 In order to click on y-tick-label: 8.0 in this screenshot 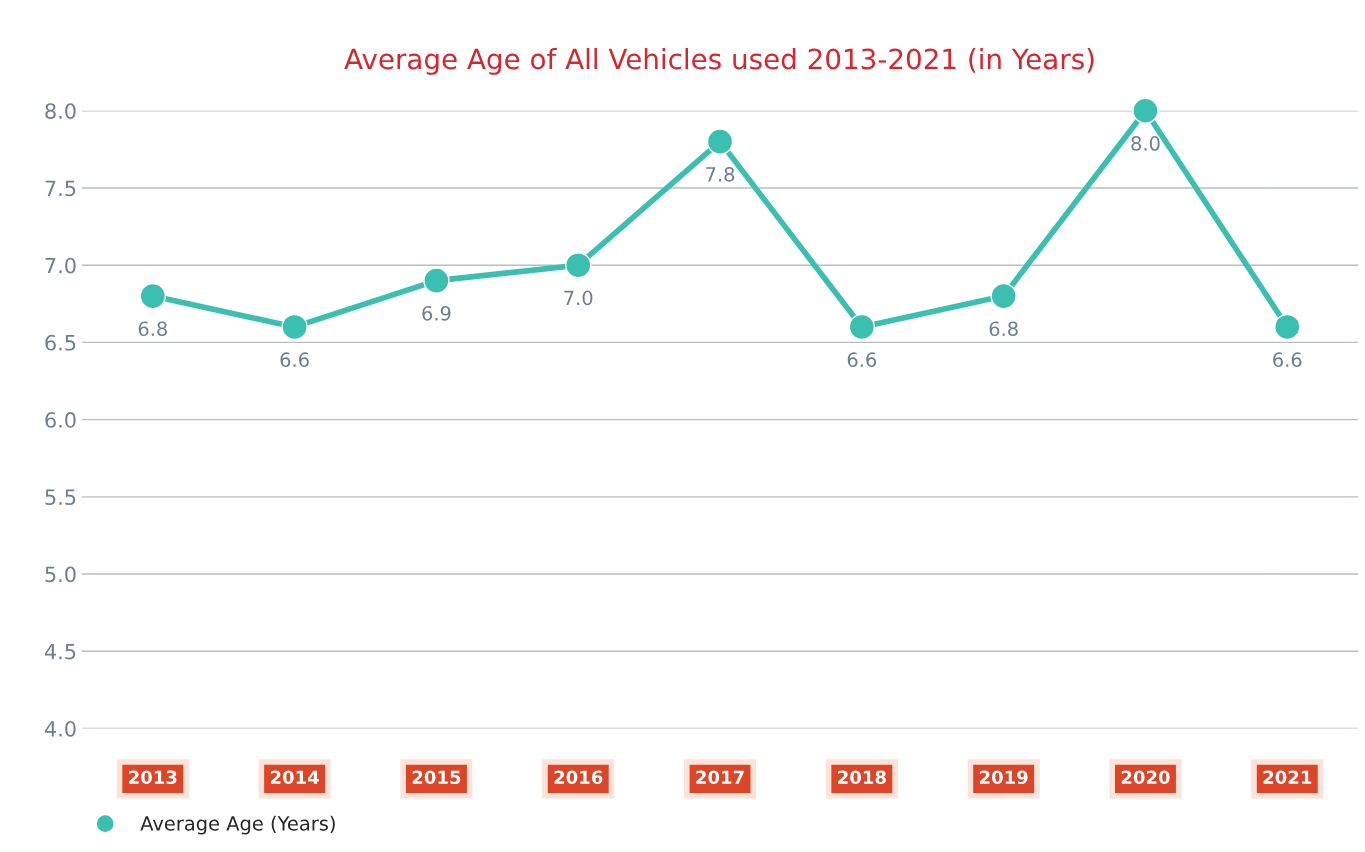, I will do `click(60, 111)`.